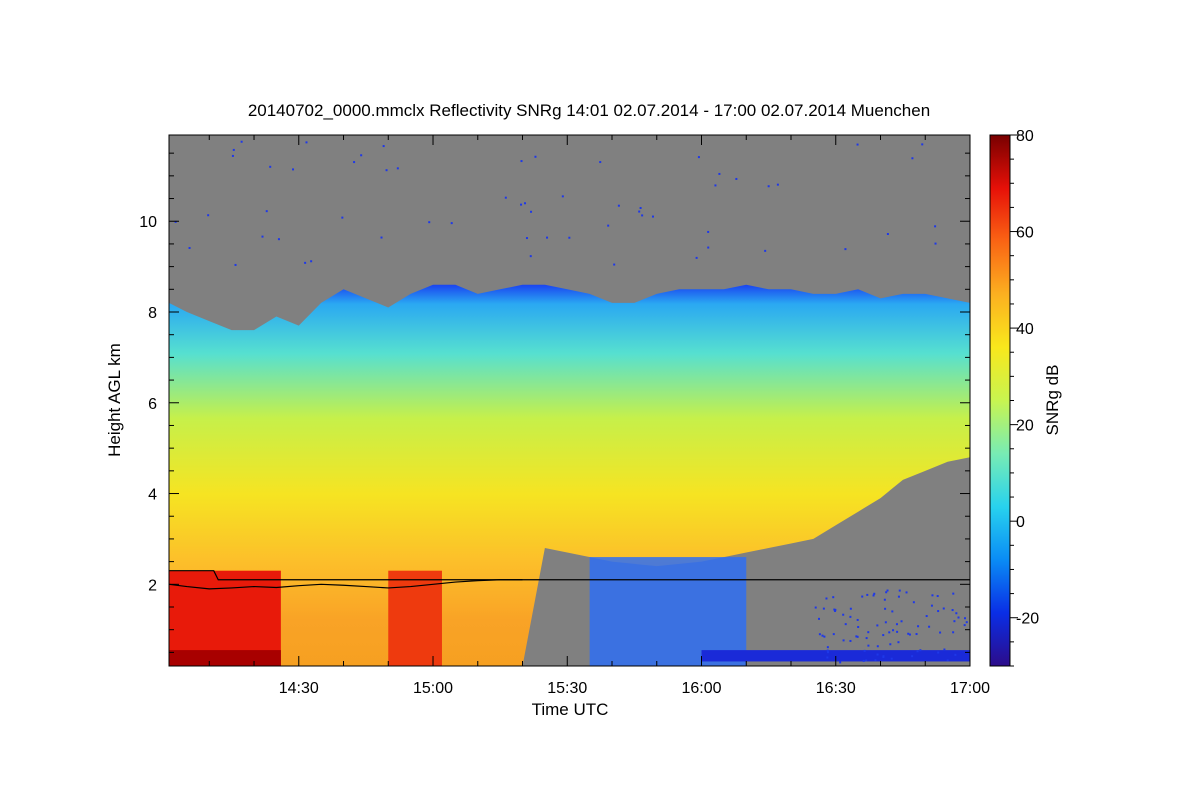 The image size is (1200, 800). I want to click on colorbar-axis: 80 60 40 20 0 -20, so click(1024, 397).